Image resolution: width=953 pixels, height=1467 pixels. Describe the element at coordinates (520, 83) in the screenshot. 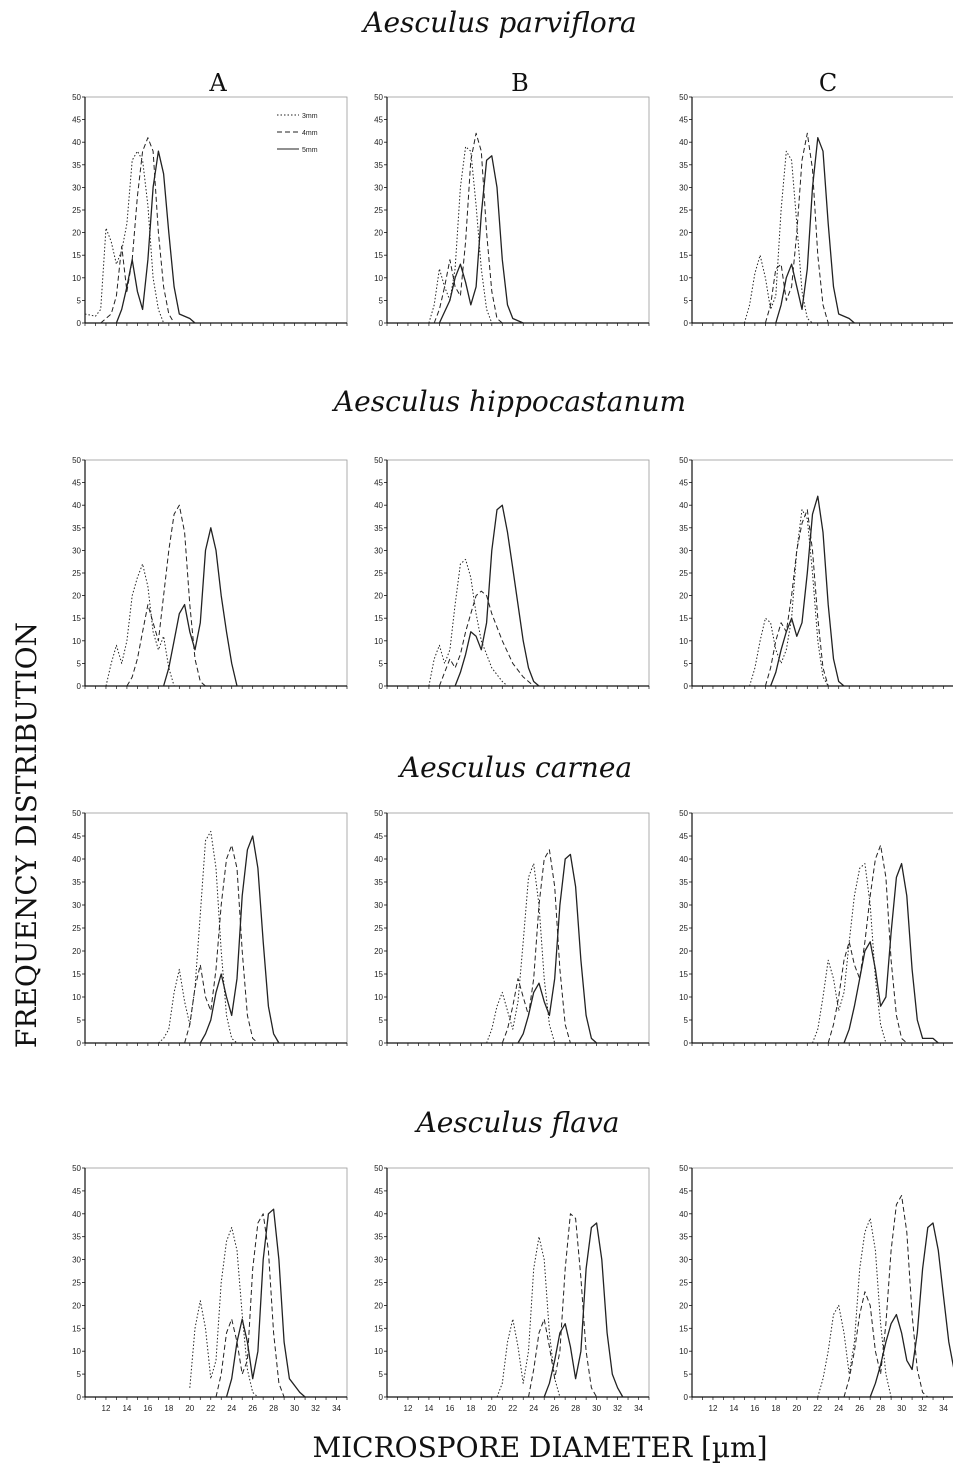

I see `column-label-b: B` at that location.